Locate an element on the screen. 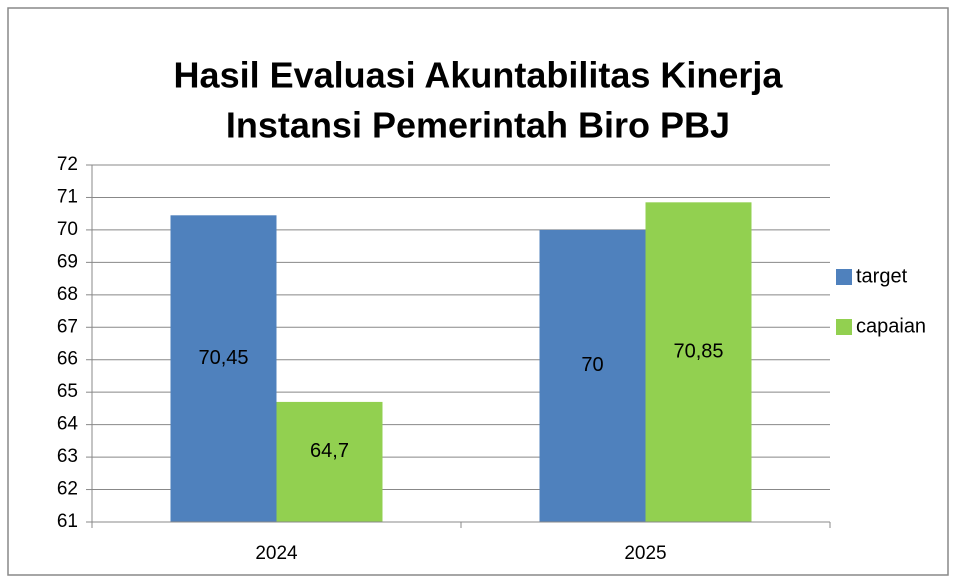 This screenshot has width=956, height=582. y-tick-label: 64 is located at coordinates (68, 424).